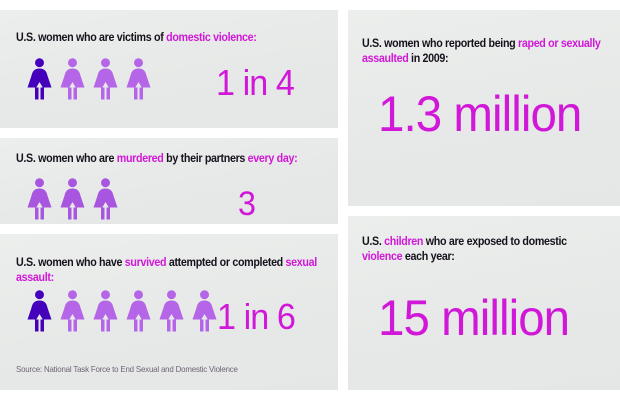  Describe the element at coordinates (140, 159) in the screenshot. I see `heading-segment-1: murdered` at that location.